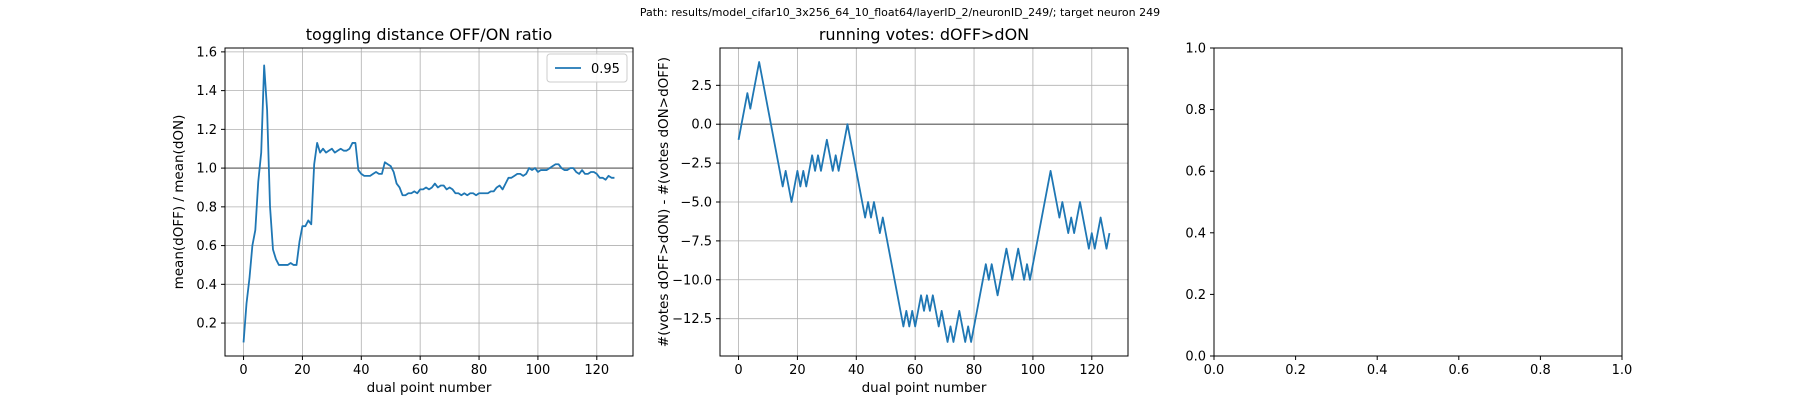 This screenshot has height=400, width=1800. Describe the element at coordinates (206, 130) in the screenshot. I see `y-tick-label: 1.2` at that location.